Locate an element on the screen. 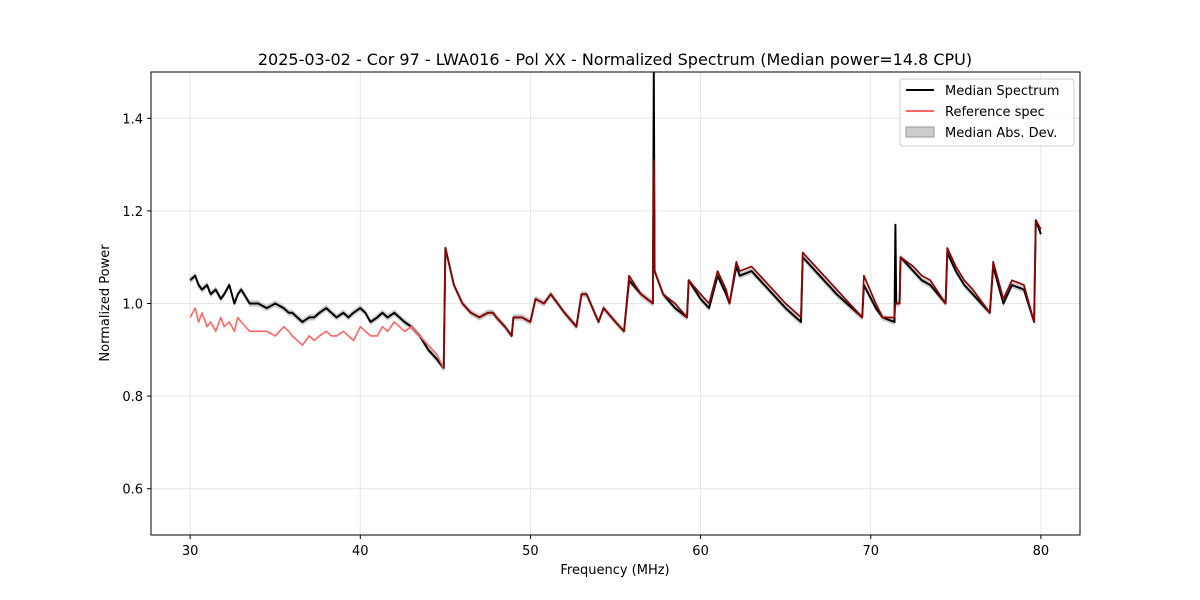 Image resolution: width=1200 pixels, height=600 pixels. legend-mad-label: Median Abs. Dev. is located at coordinates (1001, 133).